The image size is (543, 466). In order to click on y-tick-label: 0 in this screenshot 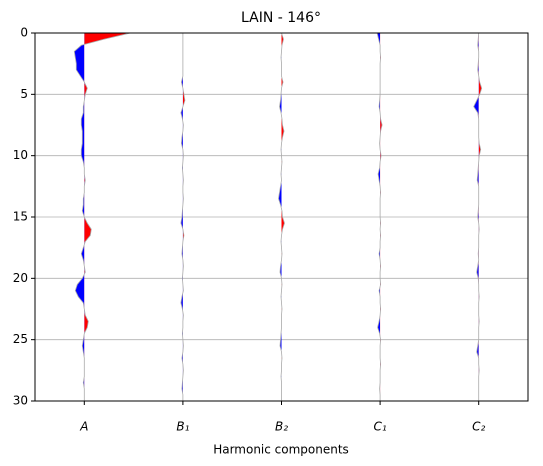, I will do `click(24, 33)`.